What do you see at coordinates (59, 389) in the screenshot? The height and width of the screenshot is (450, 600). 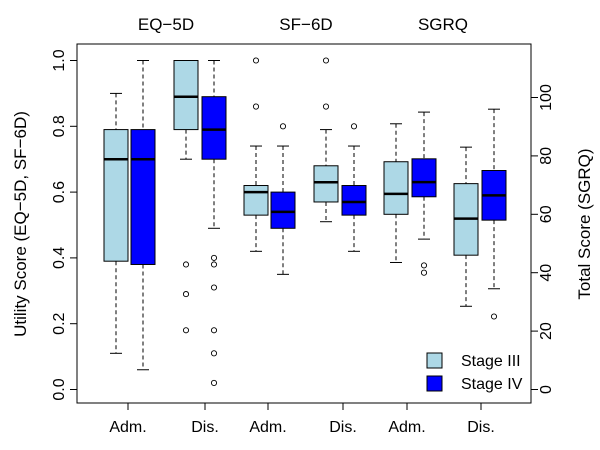 I see `y-tick-label-left: 0.0` at bounding box center [59, 389].